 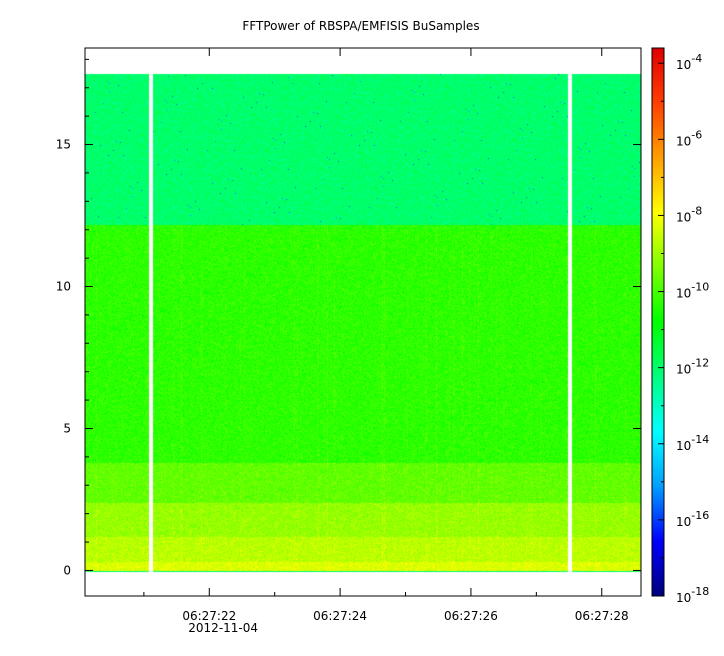 What do you see at coordinates (692, 367) in the screenshot?
I see `colorbar-tick-label: 10⁻¹²` at bounding box center [692, 367].